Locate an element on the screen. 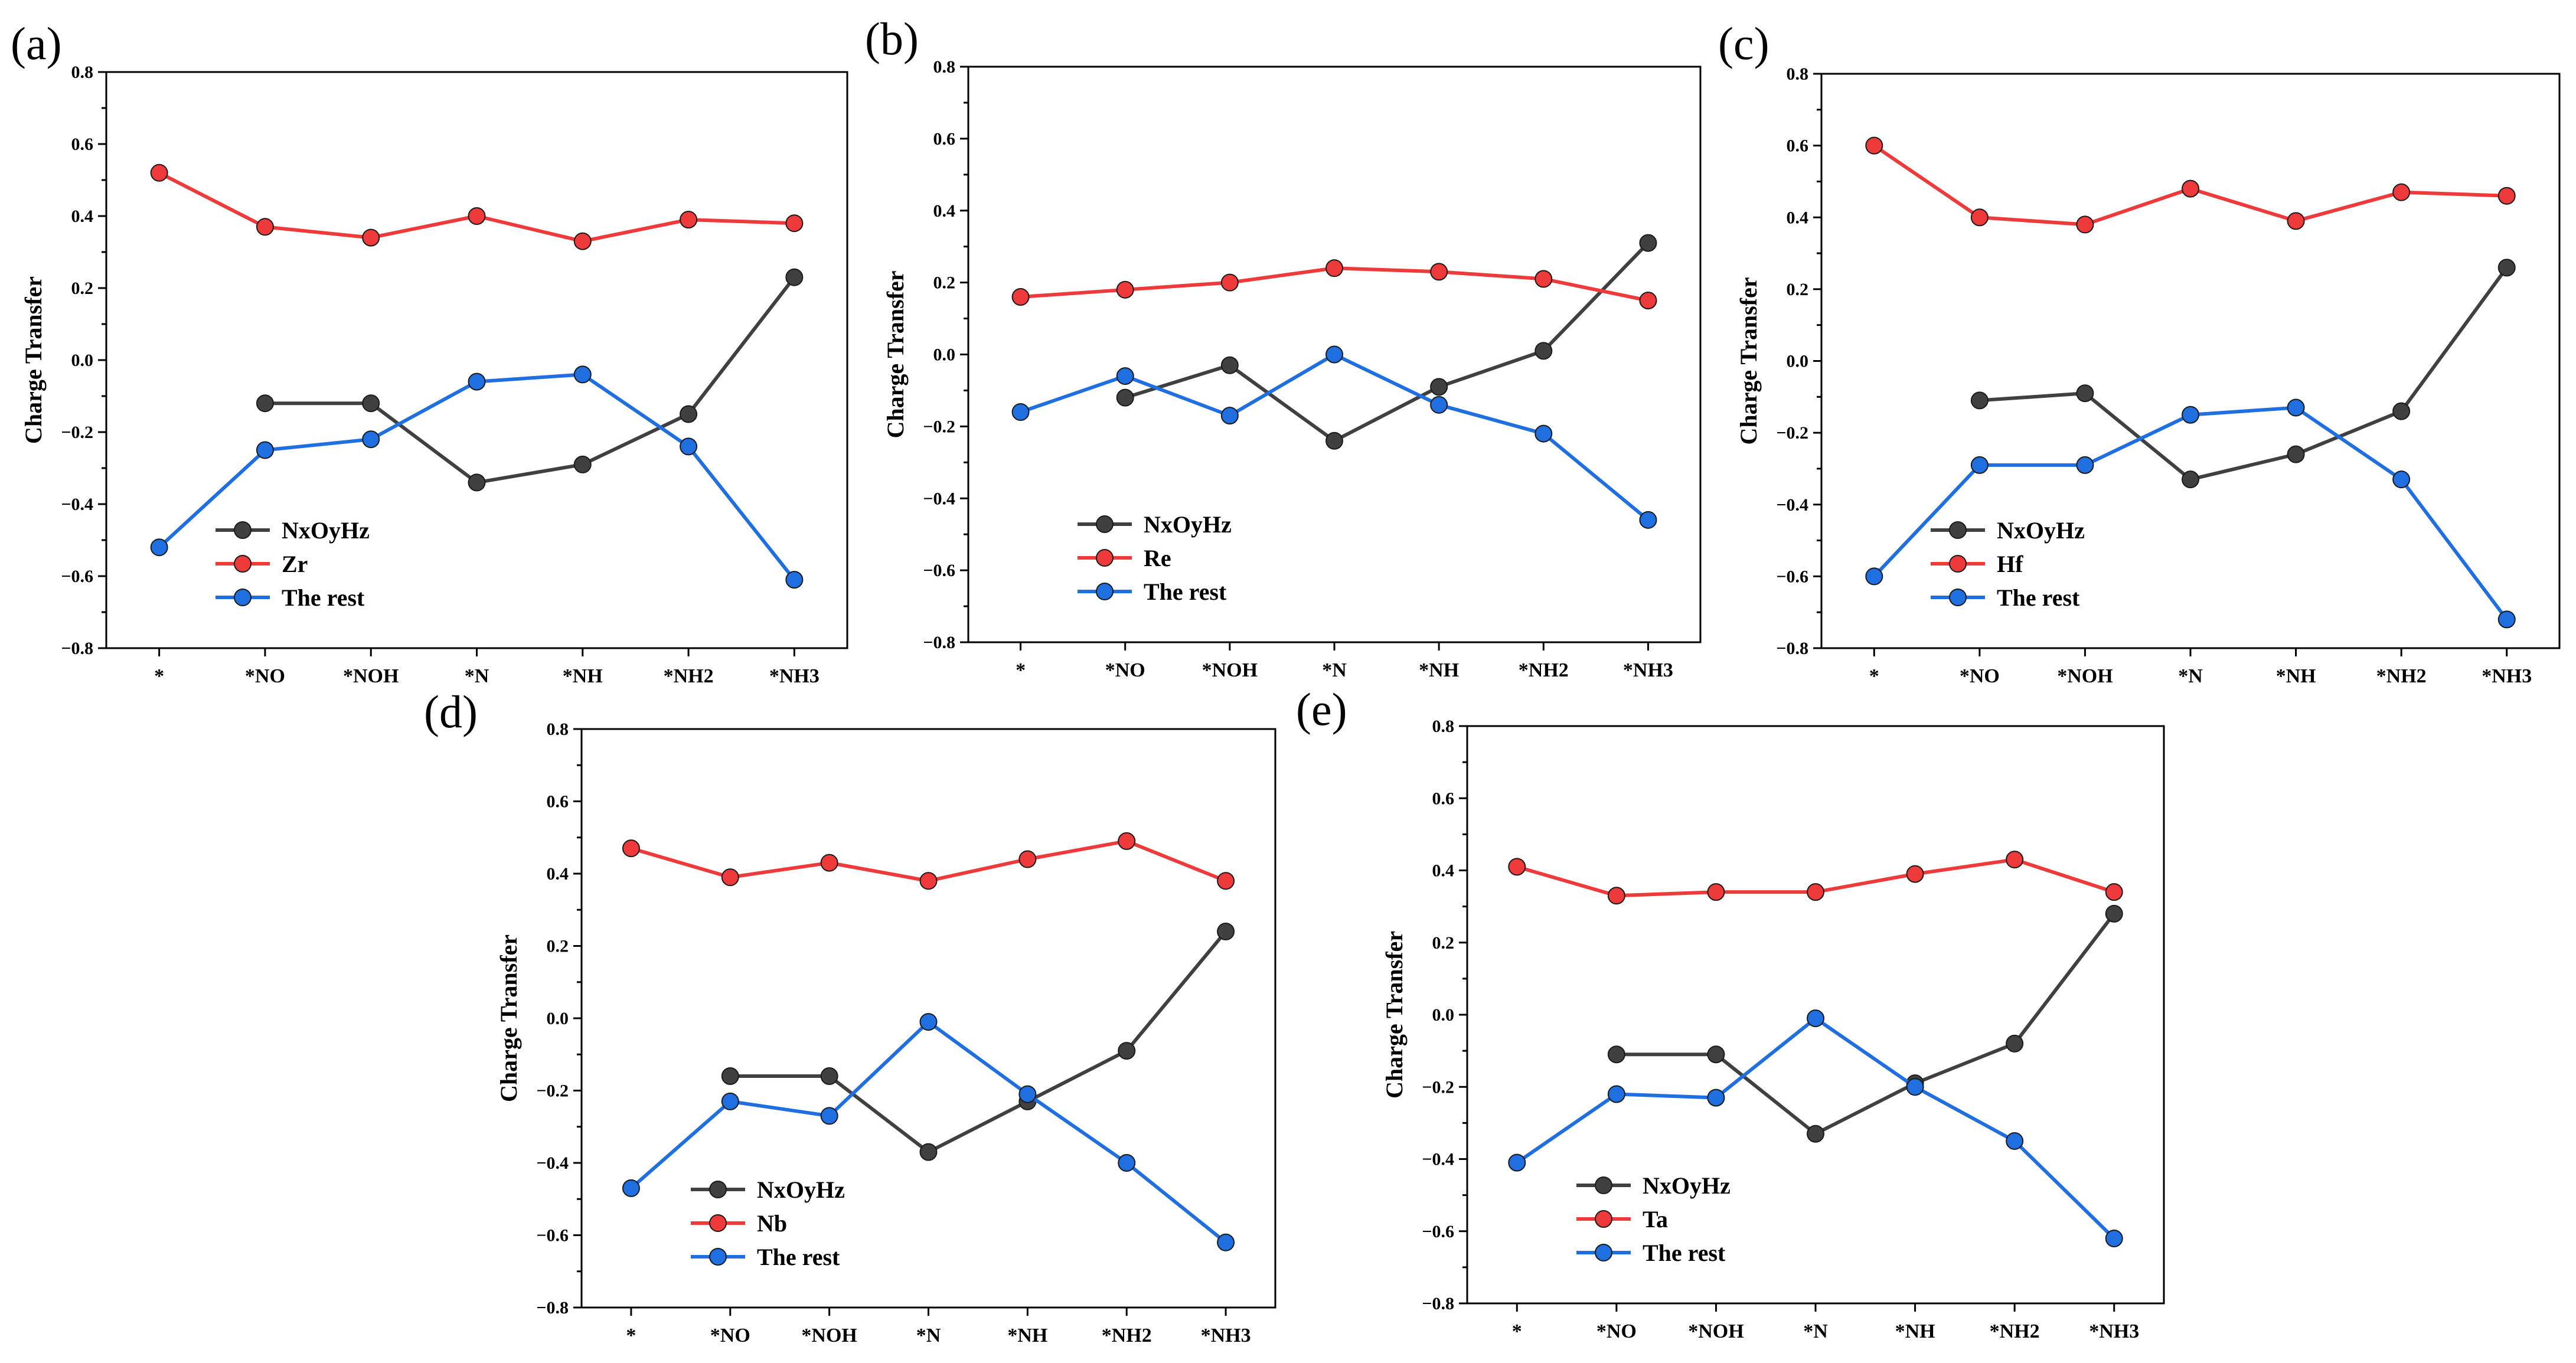 Image resolution: width=2576 pixels, height=1363 pixels. y-tick-label: −0.8 is located at coordinates (1438, 1304).